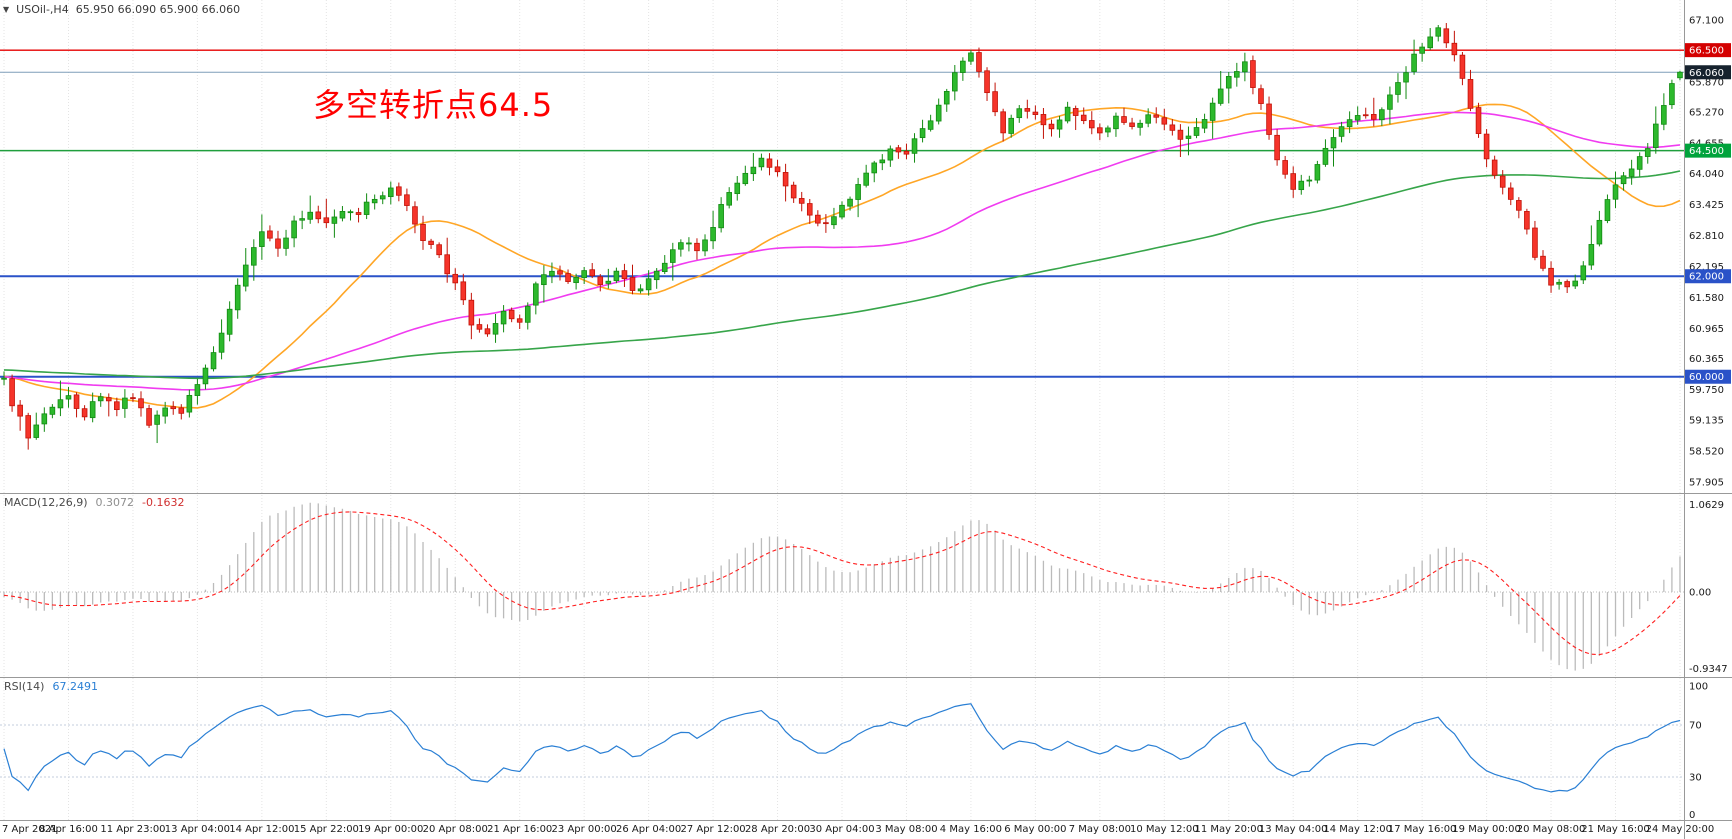 The image size is (1732, 839). I want to click on time-axis-label: 26 Apr 04:00, so click(648, 829).